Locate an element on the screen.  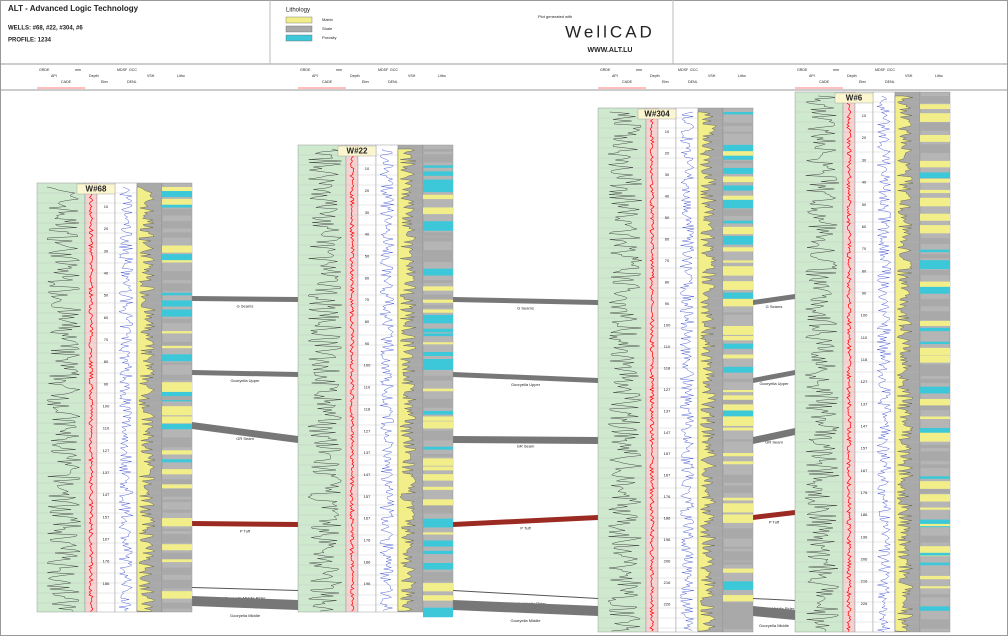
column-header: Litho is located at coordinates (742, 76).